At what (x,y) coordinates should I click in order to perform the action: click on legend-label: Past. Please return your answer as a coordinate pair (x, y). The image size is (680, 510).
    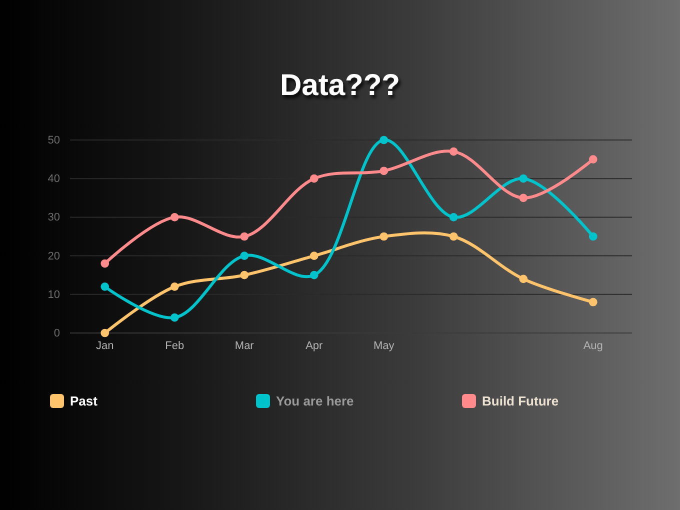
    Looking at the image, I should click on (84, 401).